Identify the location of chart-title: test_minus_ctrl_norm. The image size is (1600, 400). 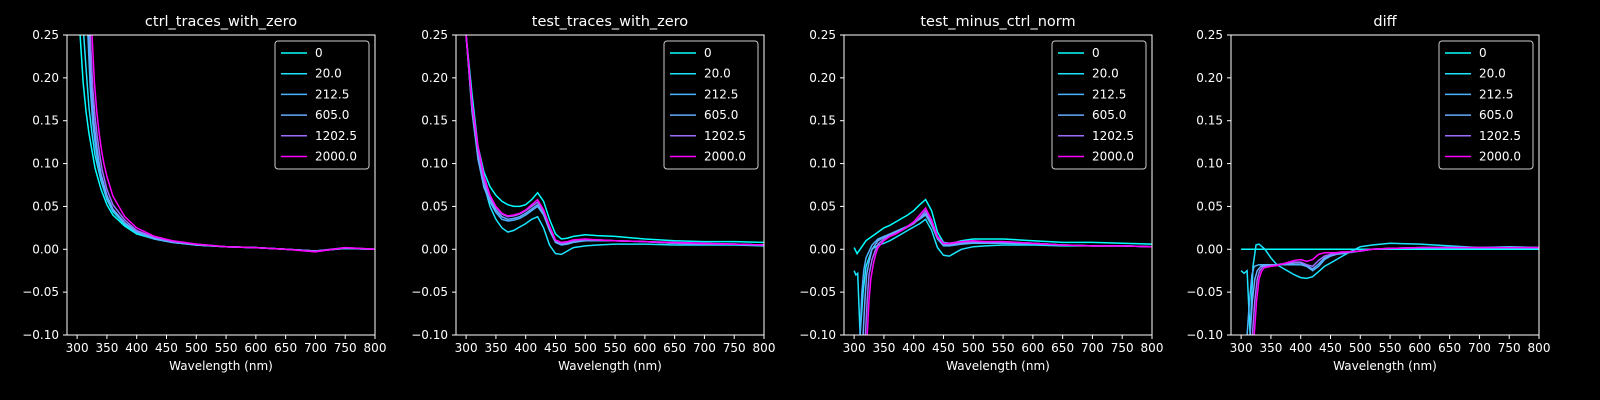
(997, 22).